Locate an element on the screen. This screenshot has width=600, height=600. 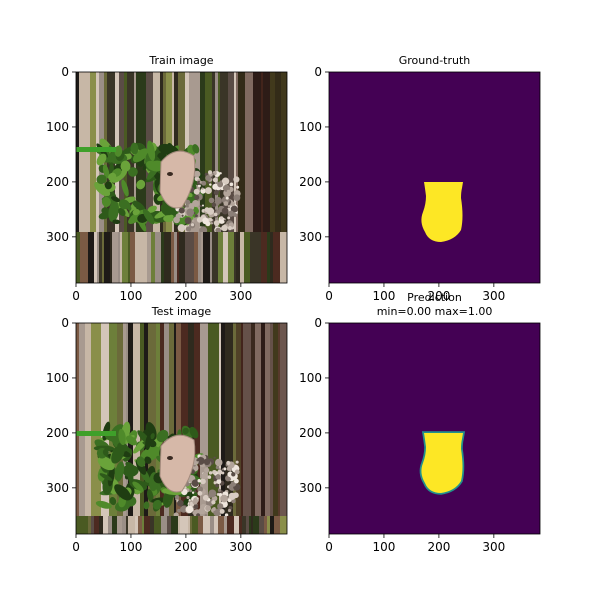
y-tick-label: 100 is located at coordinates (57, 127).